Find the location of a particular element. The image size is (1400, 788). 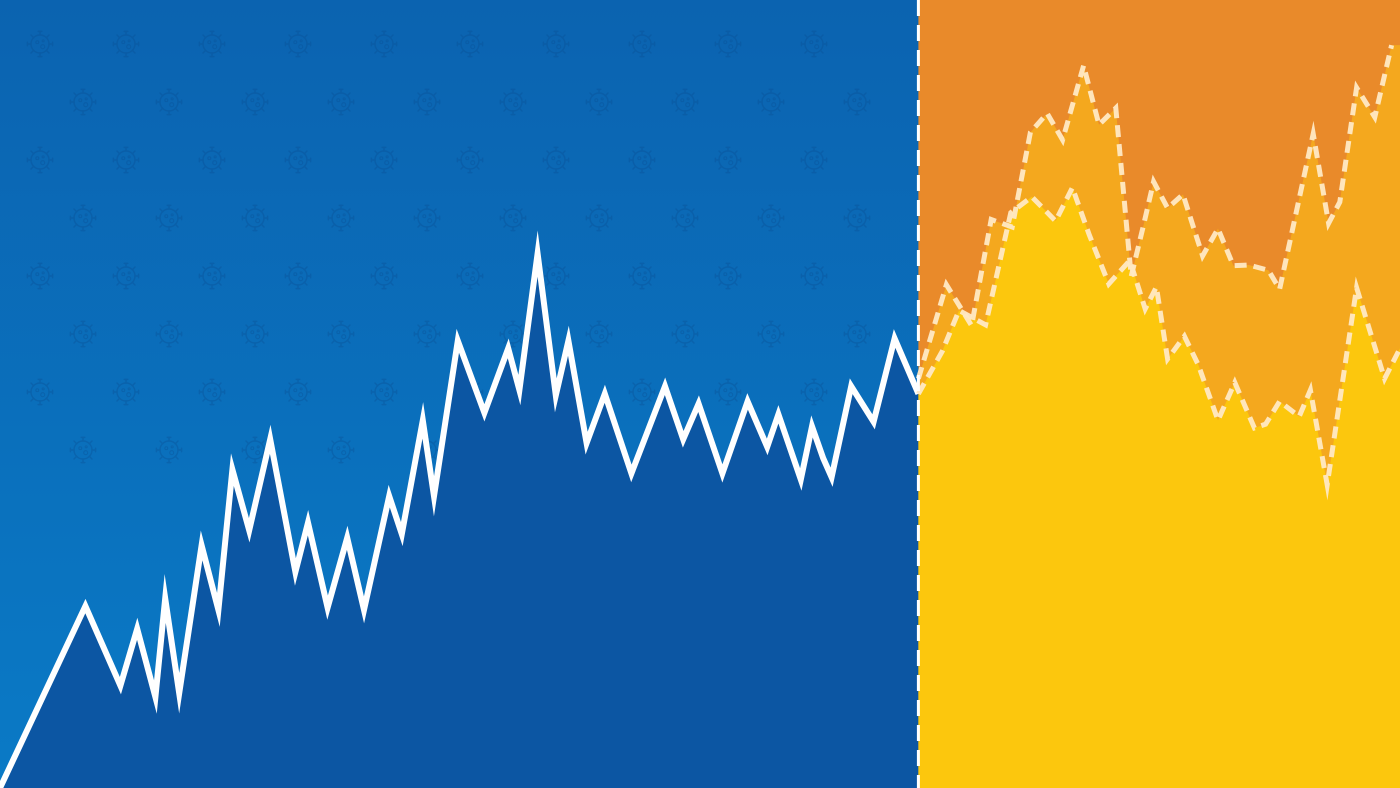

projection-lower-series-line is located at coordinates (1158, 341).